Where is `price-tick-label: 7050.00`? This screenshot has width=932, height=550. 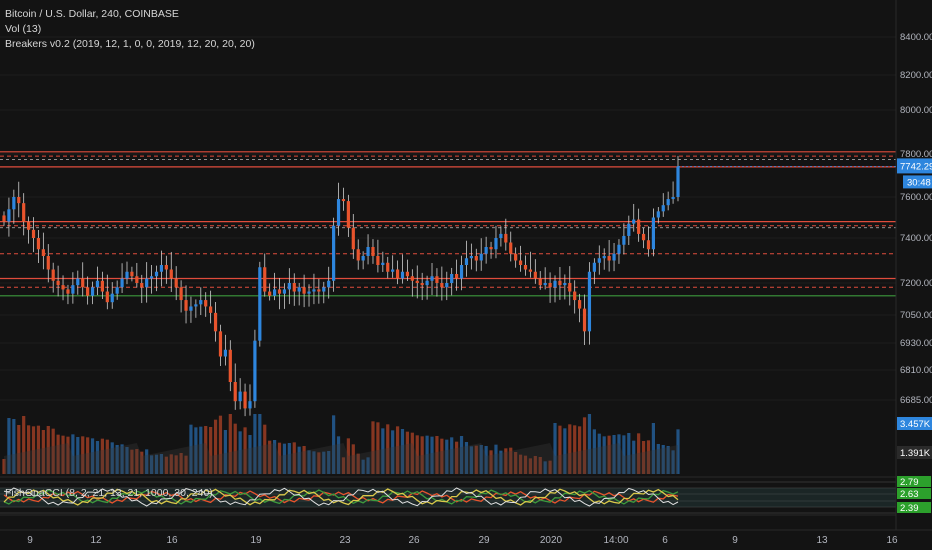
price-tick-label: 7050.00 is located at coordinates (916, 315).